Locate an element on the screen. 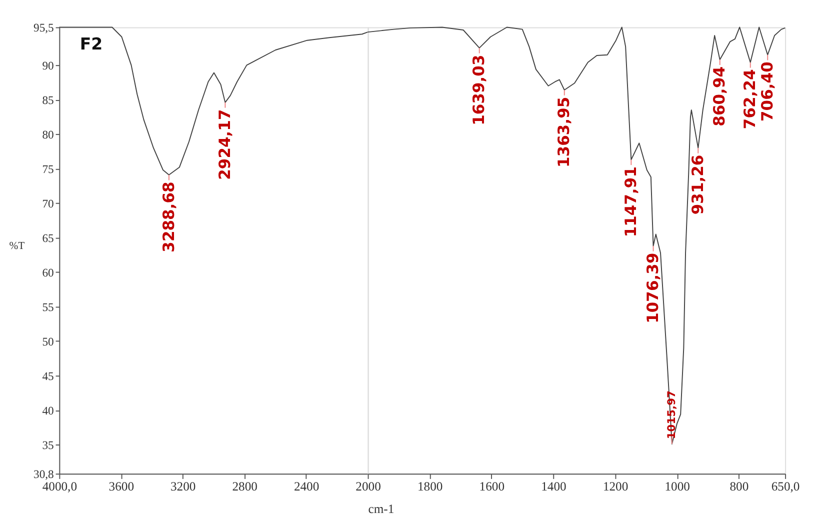 The height and width of the screenshot is (522, 820). text: F2 is located at coordinates (91, 44).